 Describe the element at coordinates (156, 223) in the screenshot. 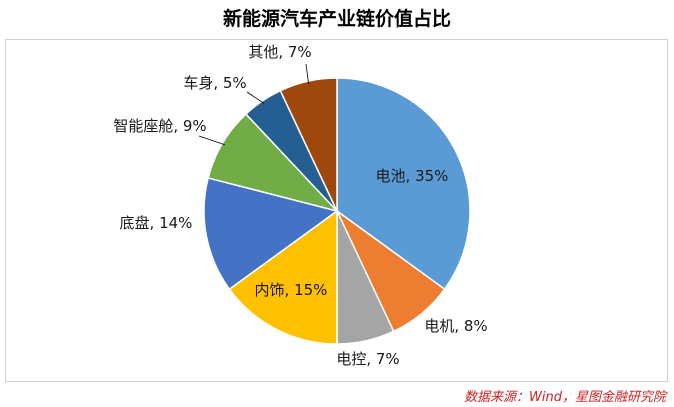

I see `slice-label-5: 底盘, 14%` at that location.